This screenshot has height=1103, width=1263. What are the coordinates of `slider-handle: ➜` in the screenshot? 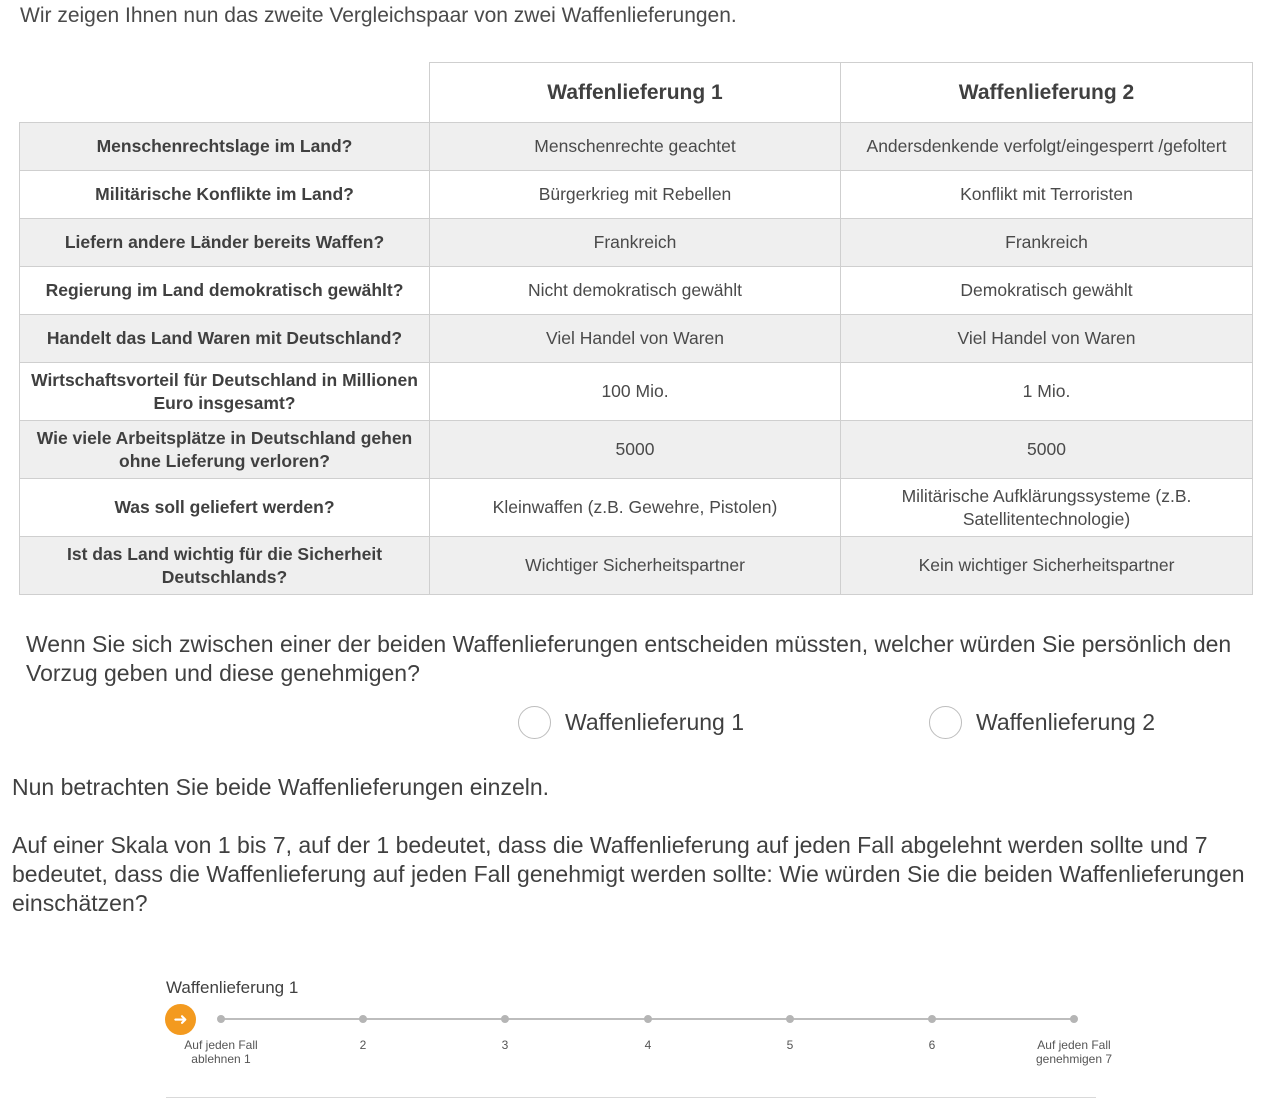 It's located at (180, 1019).